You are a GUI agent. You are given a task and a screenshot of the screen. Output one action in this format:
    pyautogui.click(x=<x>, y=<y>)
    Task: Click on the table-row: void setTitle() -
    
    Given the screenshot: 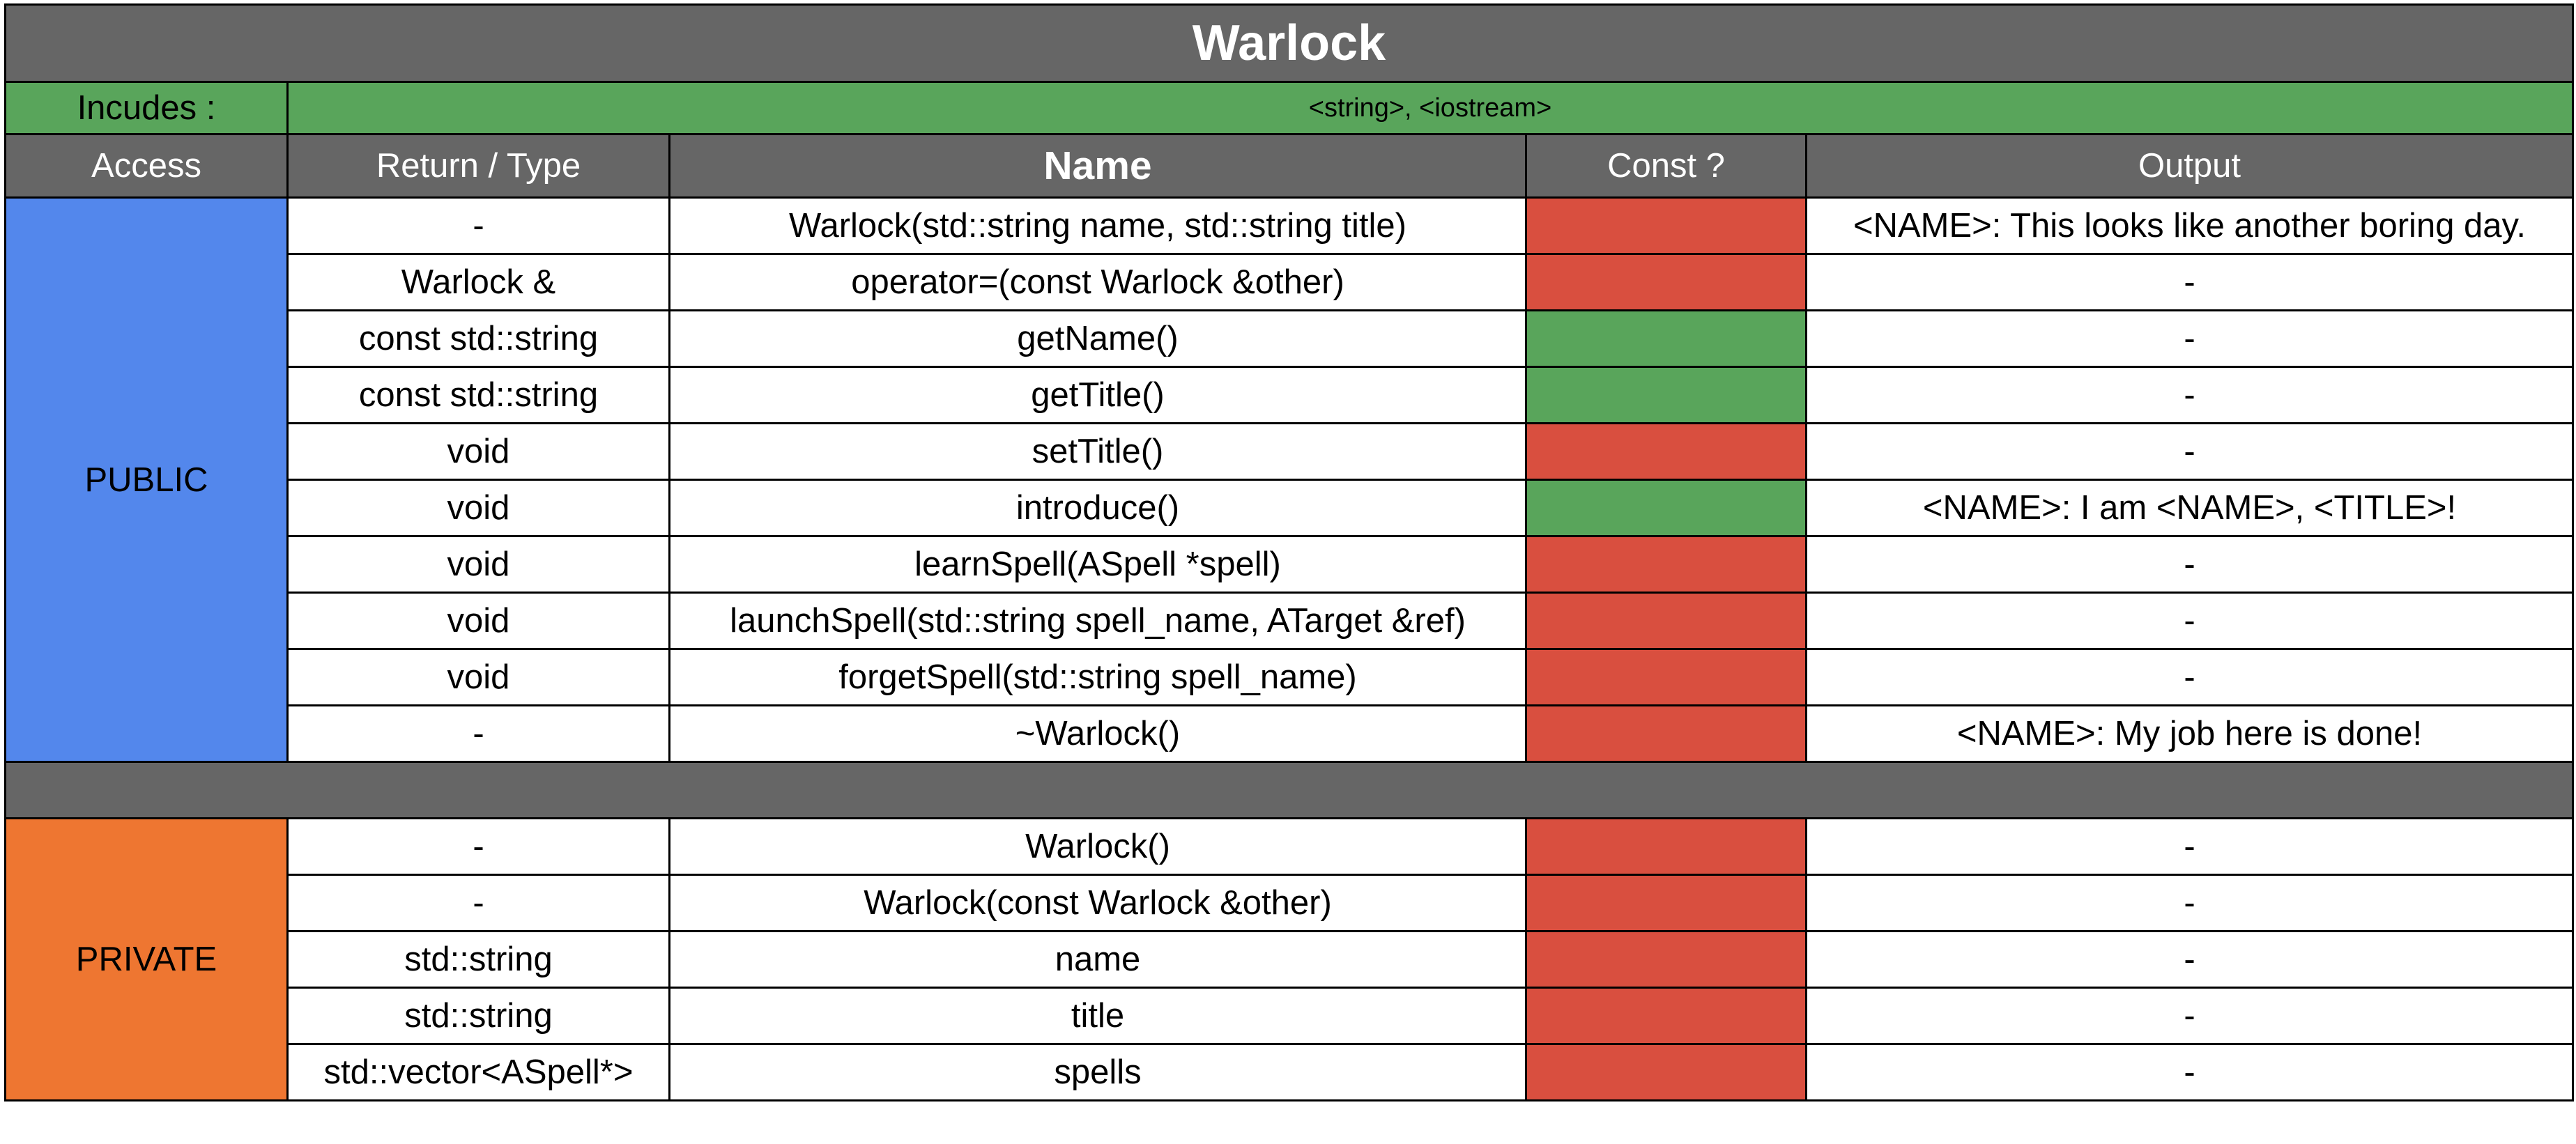 What is the action you would take?
    pyautogui.click(x=1290, y=452)
    